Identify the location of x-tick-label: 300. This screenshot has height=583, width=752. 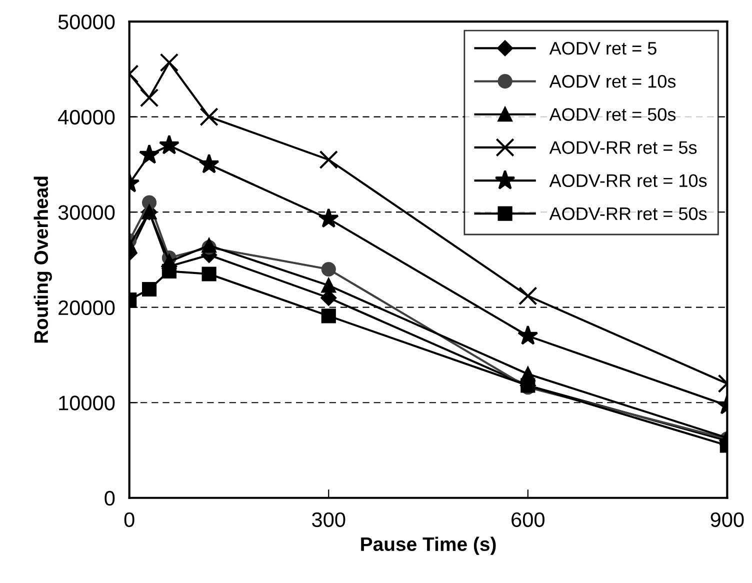
(329, 520).